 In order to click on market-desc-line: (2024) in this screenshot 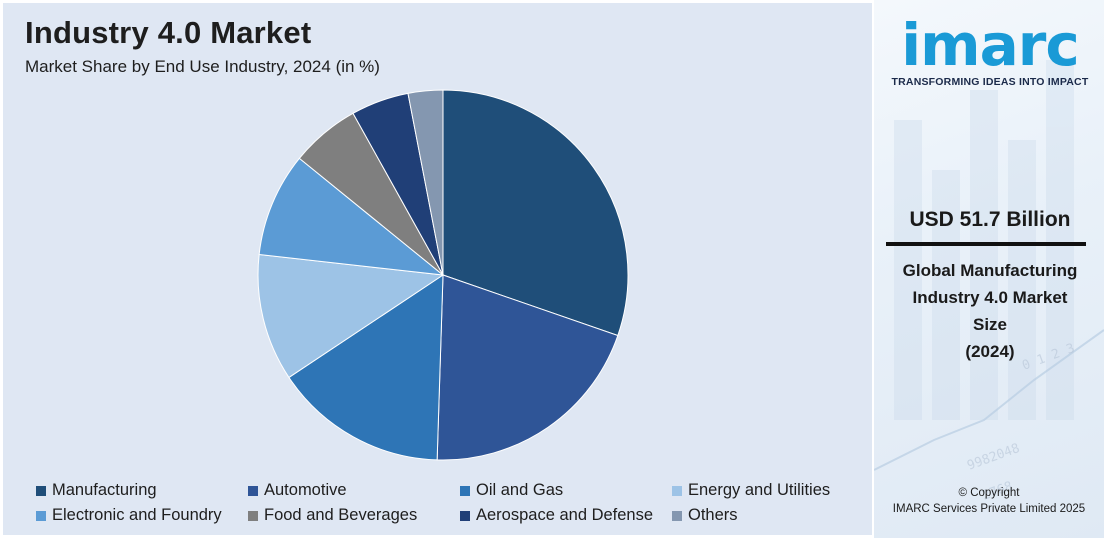, I will do `click(990, 351)`.